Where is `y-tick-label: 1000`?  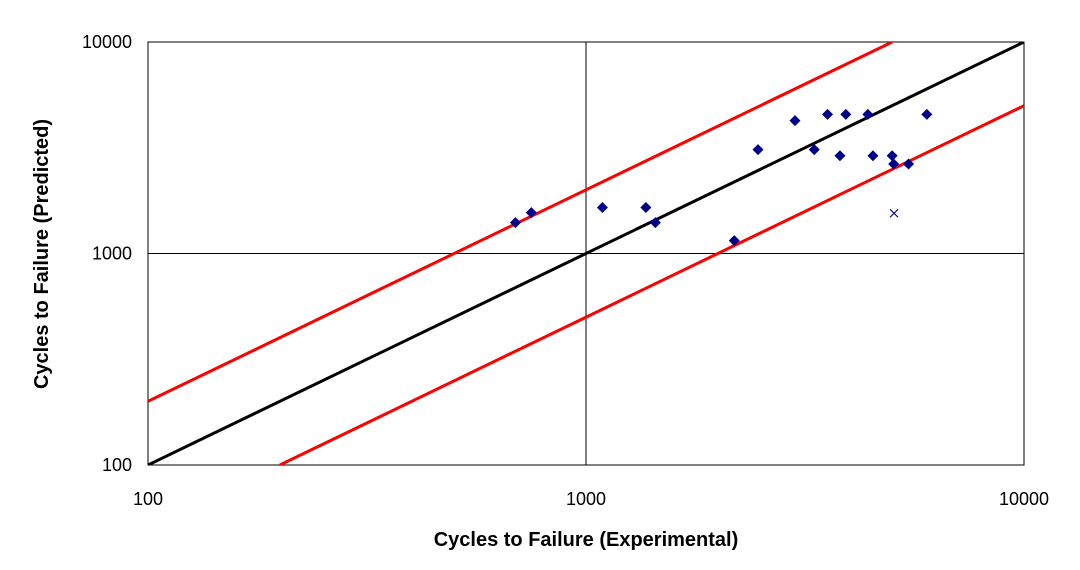
y-tick-label: 1000 is located at coordinates (112, 254).